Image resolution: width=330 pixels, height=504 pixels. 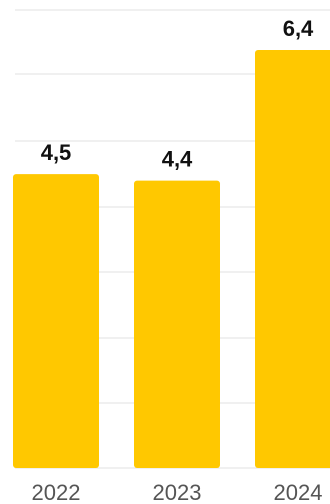 I want to click on bar-value-label-2023: 4,4, so click(x=177, y=159).